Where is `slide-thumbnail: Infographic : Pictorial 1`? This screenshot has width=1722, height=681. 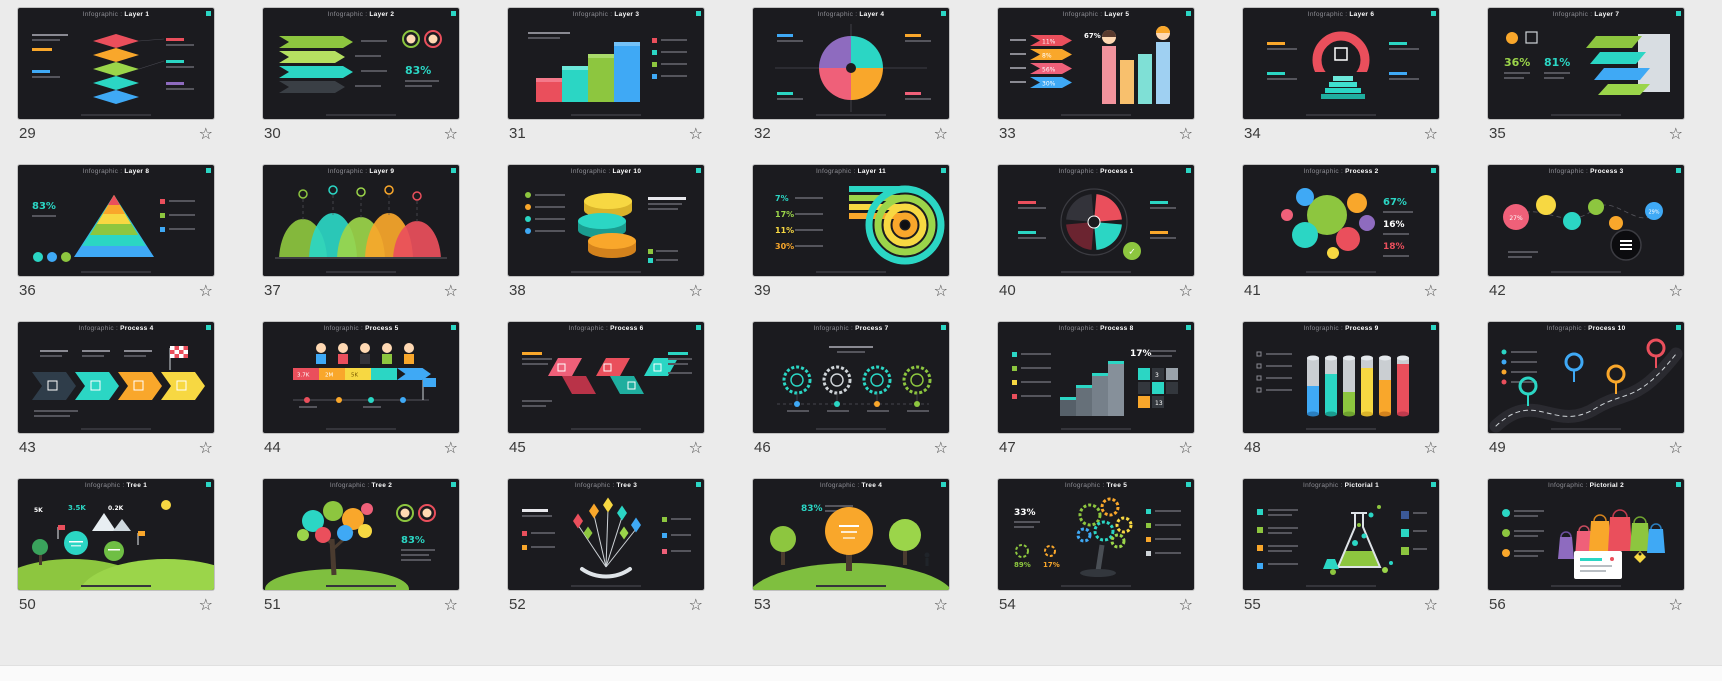 slide-thumbnail: Infographic : Pictorial 1 is located at coordinates (1341, 534).